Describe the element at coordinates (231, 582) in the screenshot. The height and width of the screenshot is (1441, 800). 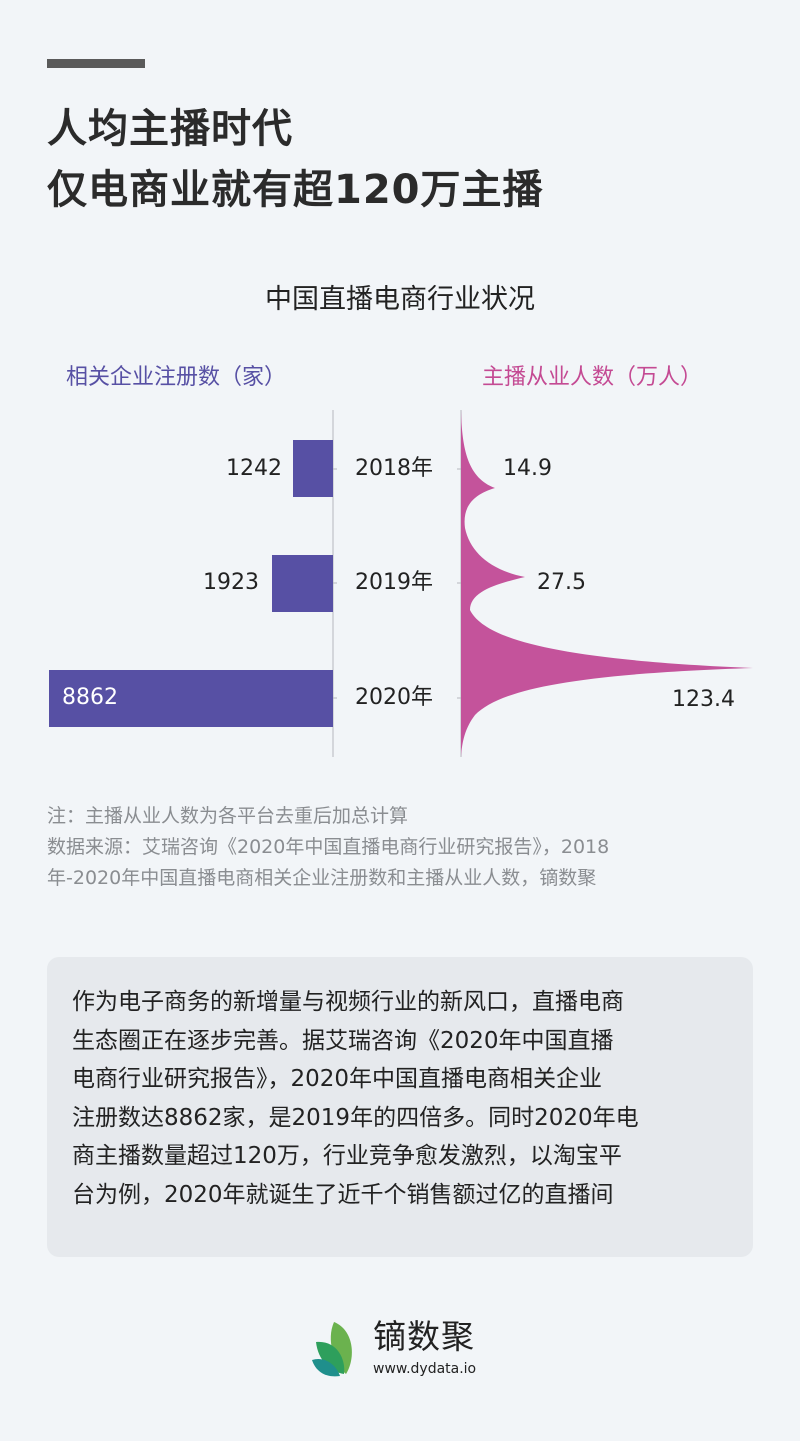
I see `bar-value-2019: 1923` at that location.